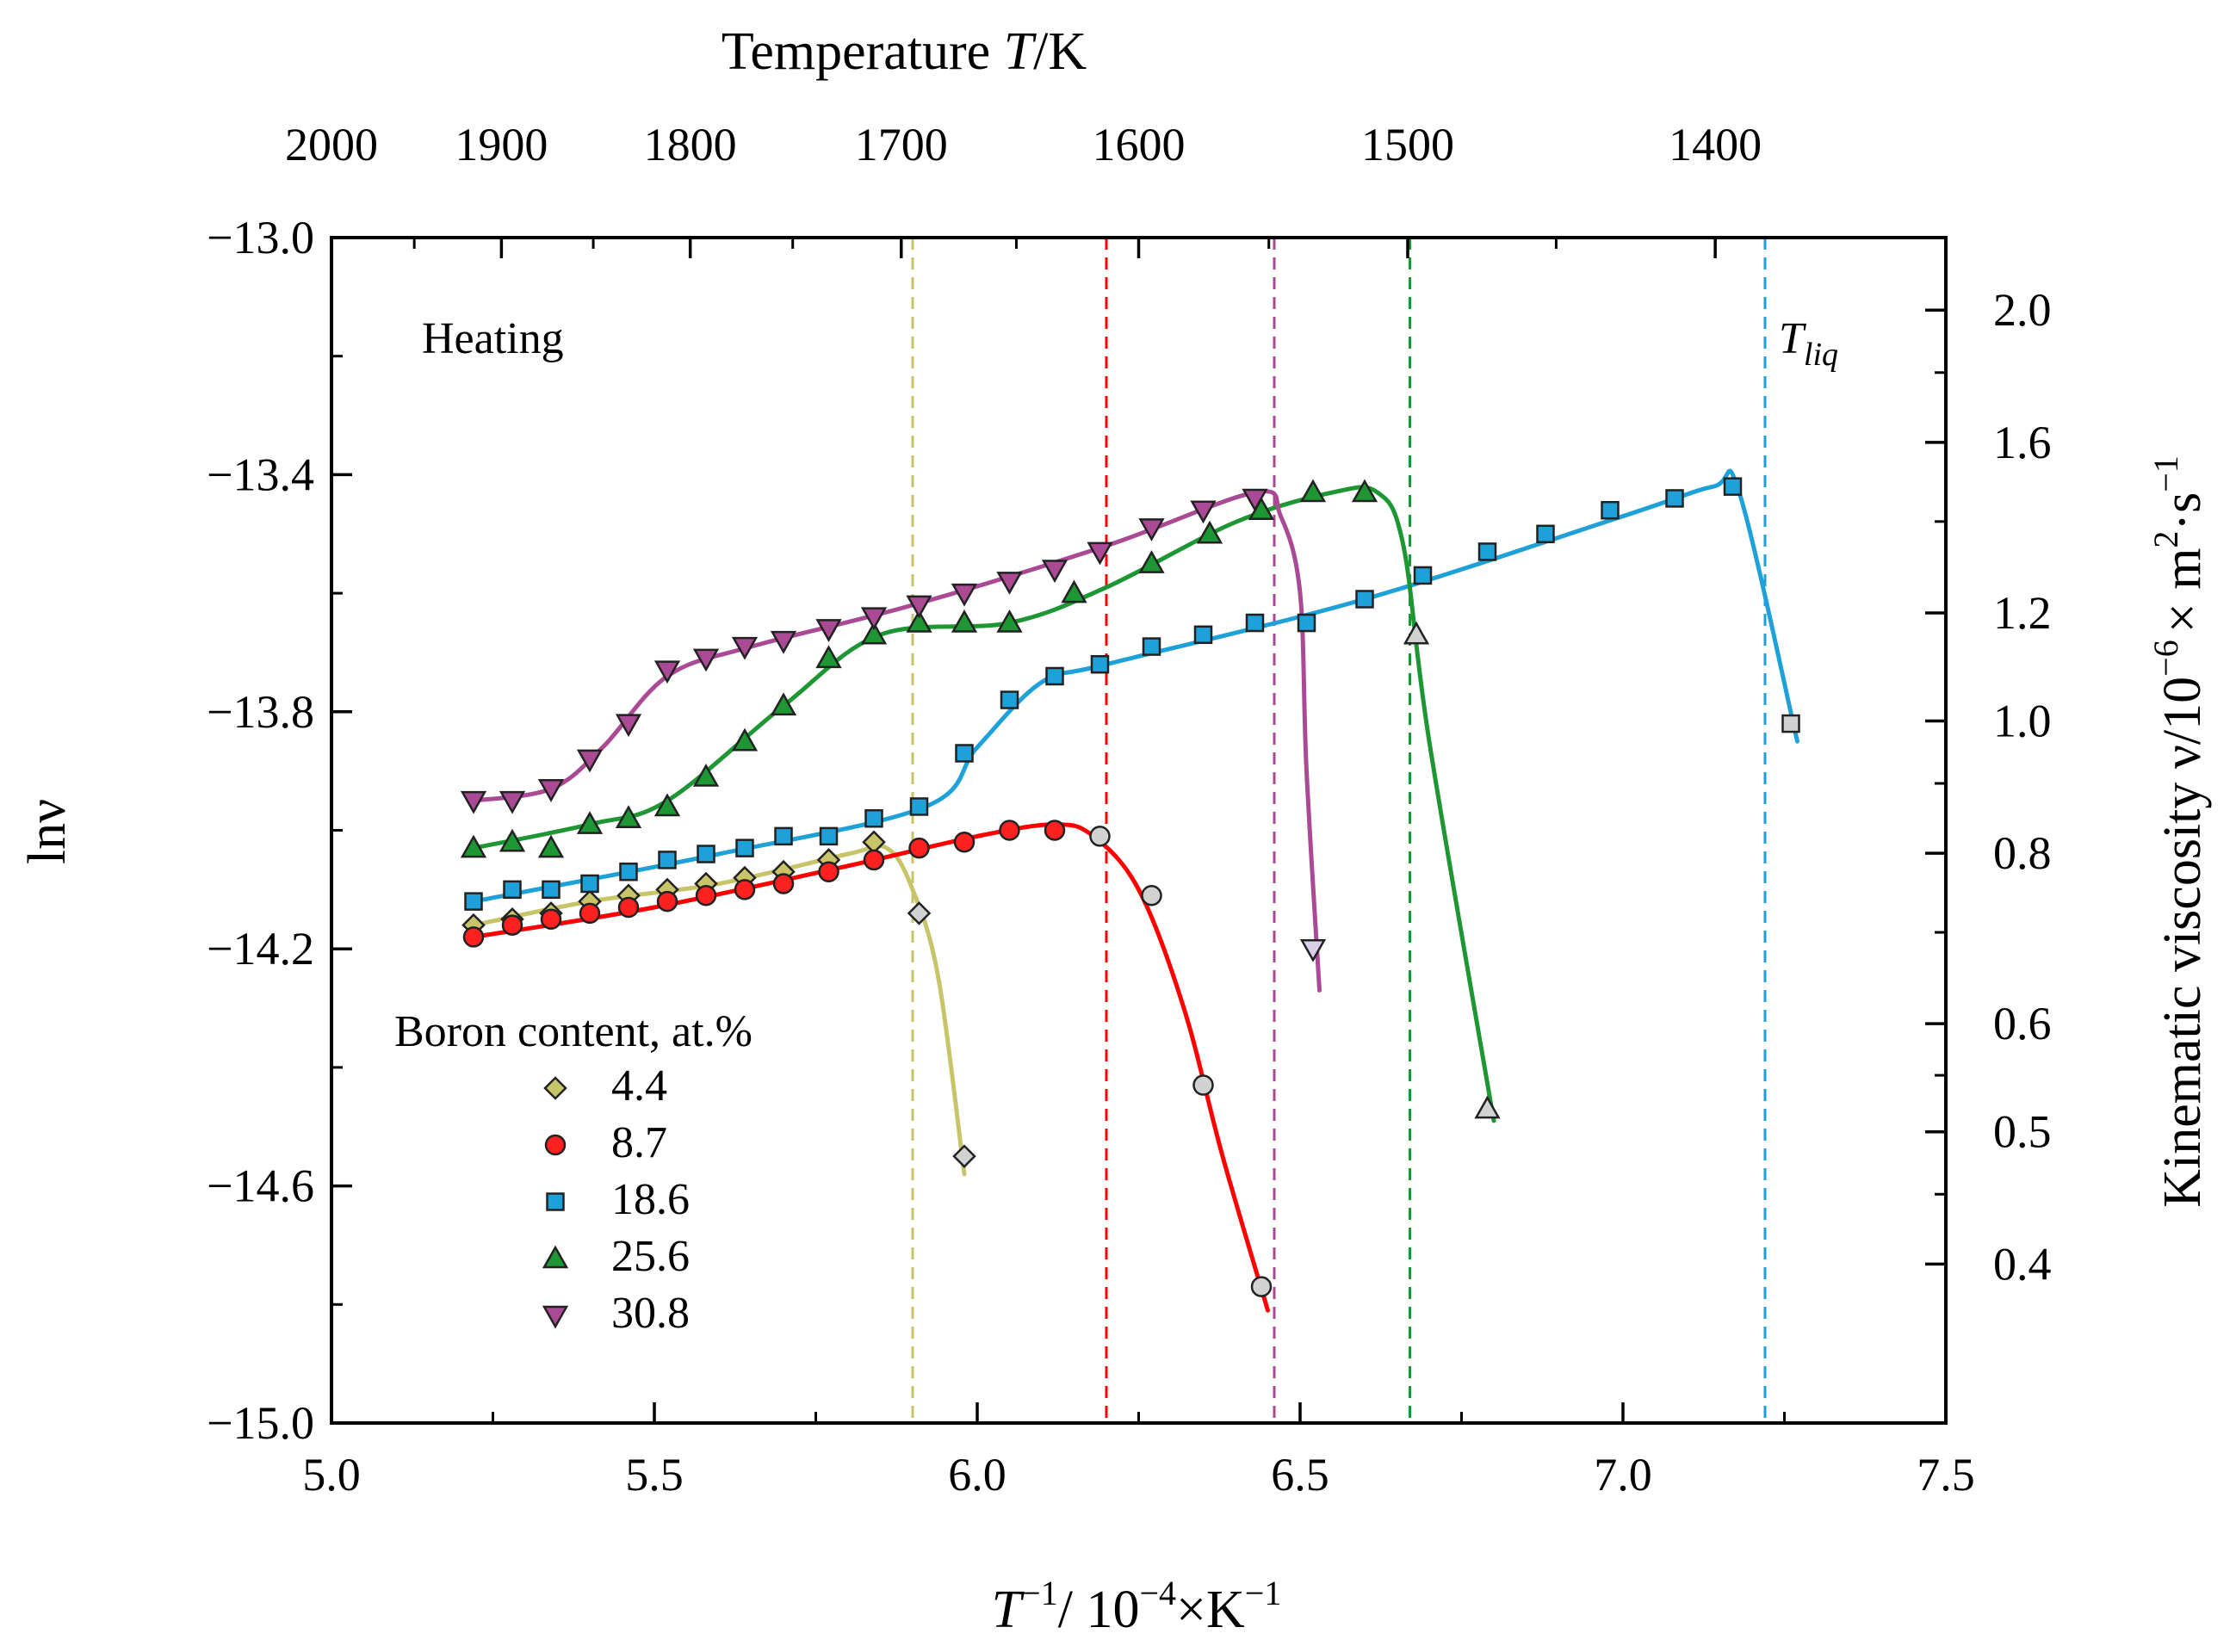 The width and height of the screenshot is (2236, 1652). I want to click on right-tick-label: 2.0, so click(2023, 310).